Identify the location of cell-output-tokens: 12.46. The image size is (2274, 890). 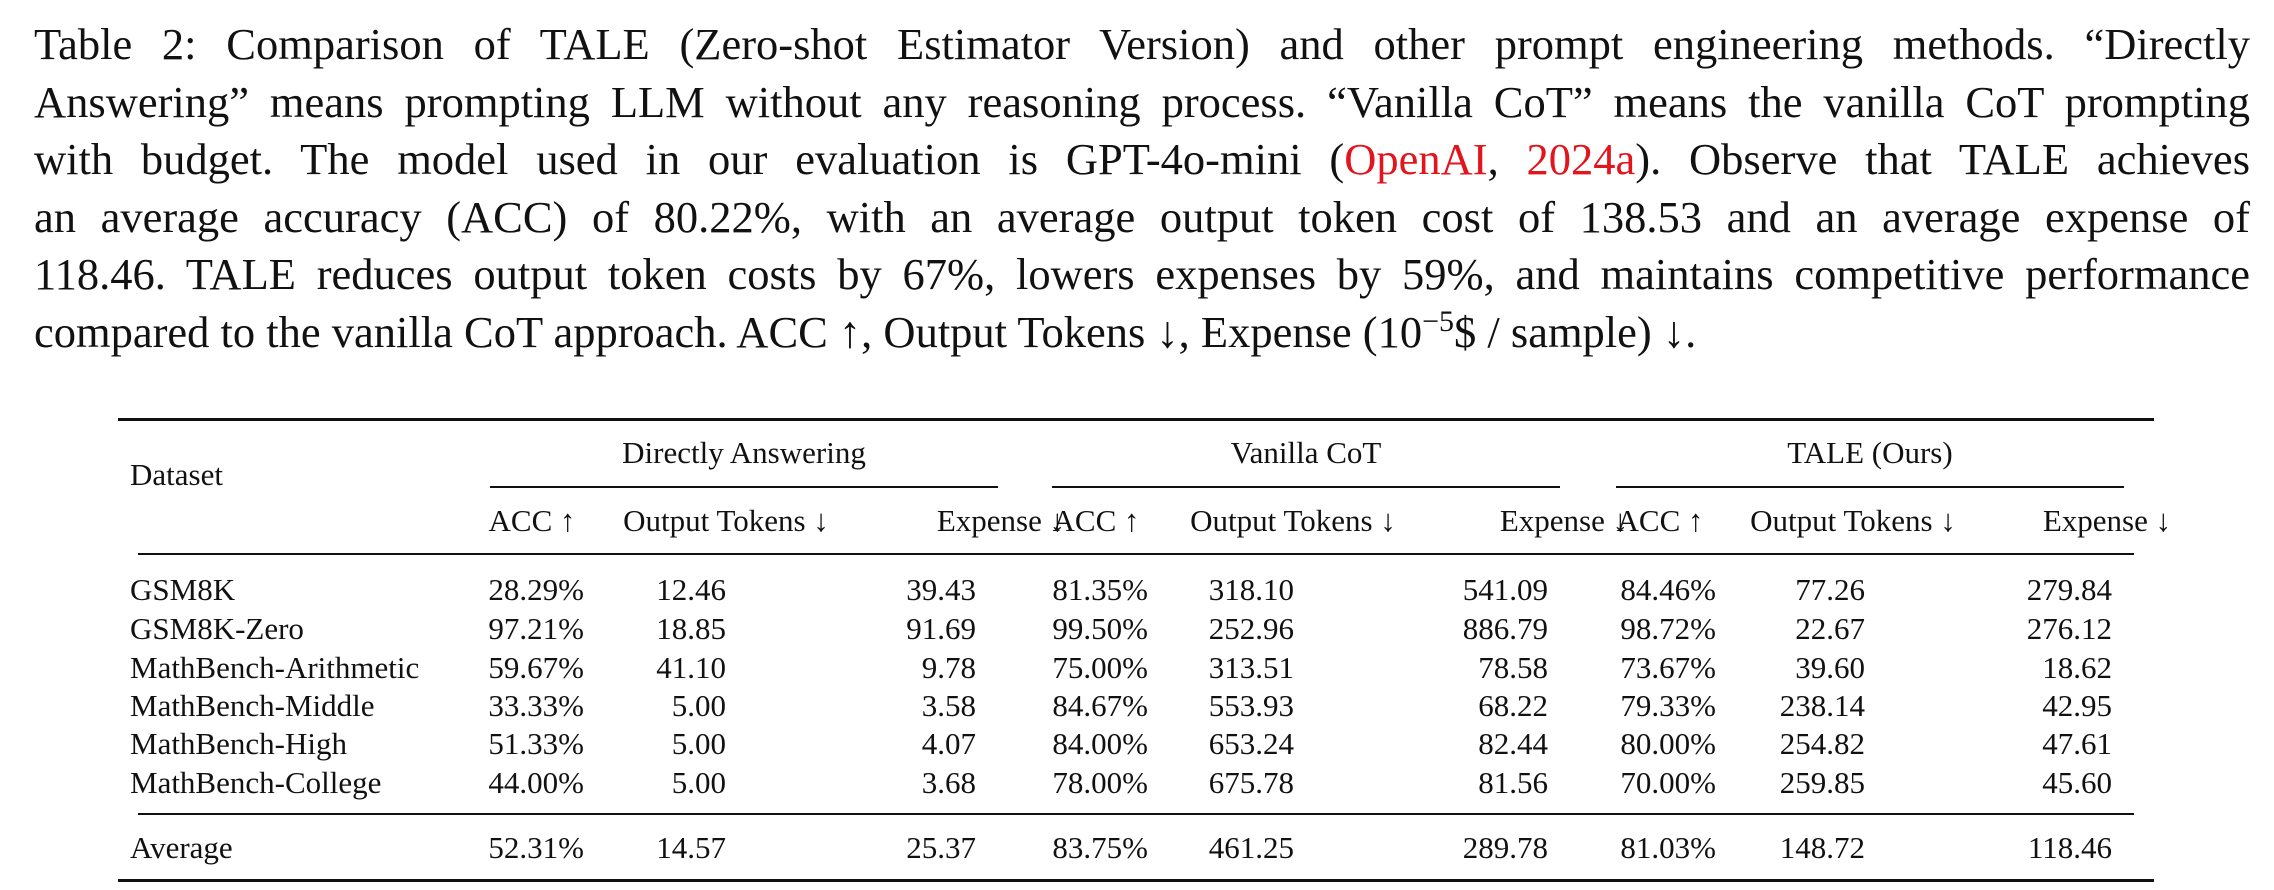
(691, 589).